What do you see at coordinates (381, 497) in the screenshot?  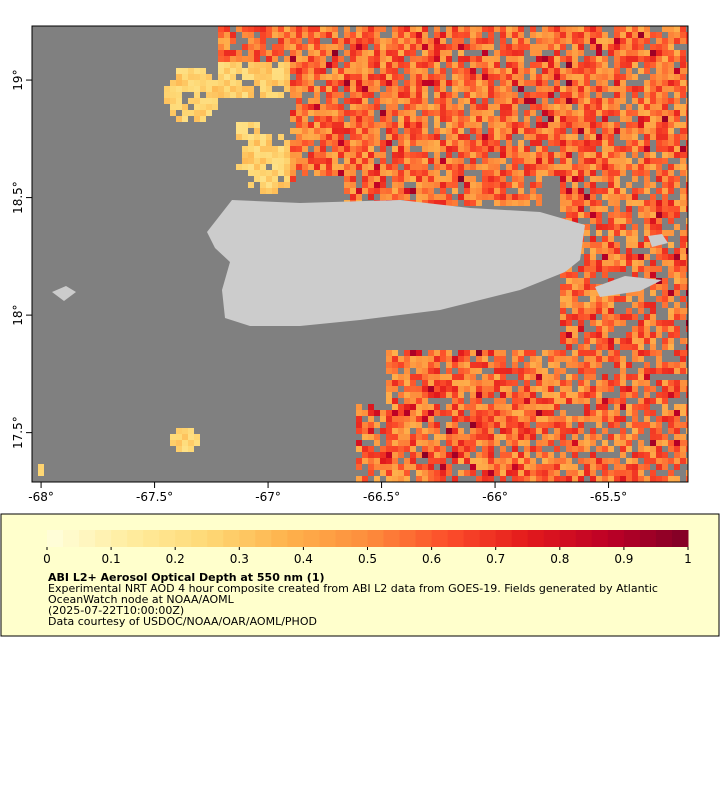 I see `x-tick-label: -66.5°` at bounding box center [381, 497].